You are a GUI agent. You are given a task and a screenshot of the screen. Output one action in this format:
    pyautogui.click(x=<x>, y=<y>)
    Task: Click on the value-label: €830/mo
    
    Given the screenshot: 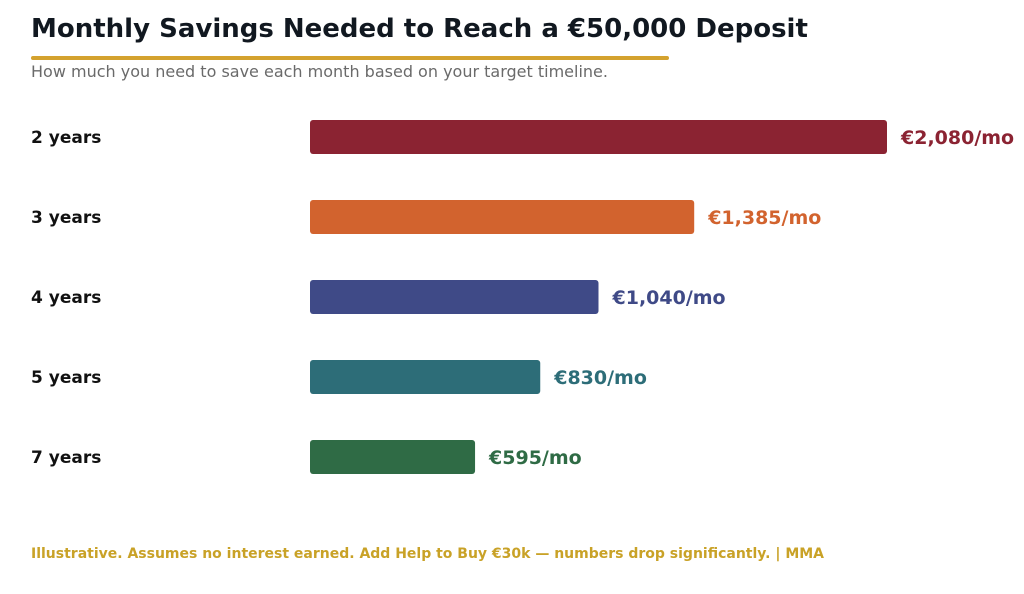 What is the action you would take?
    pyautogui.click(x=600, y=378)
    